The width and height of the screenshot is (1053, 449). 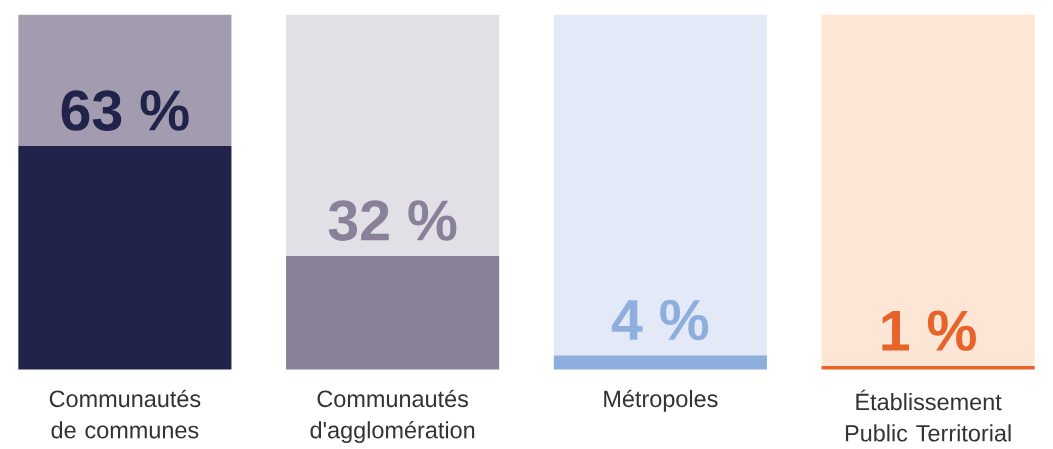 I want to click on x-tick-label: Communautés d'agglomération, so click(x=392, y=416).